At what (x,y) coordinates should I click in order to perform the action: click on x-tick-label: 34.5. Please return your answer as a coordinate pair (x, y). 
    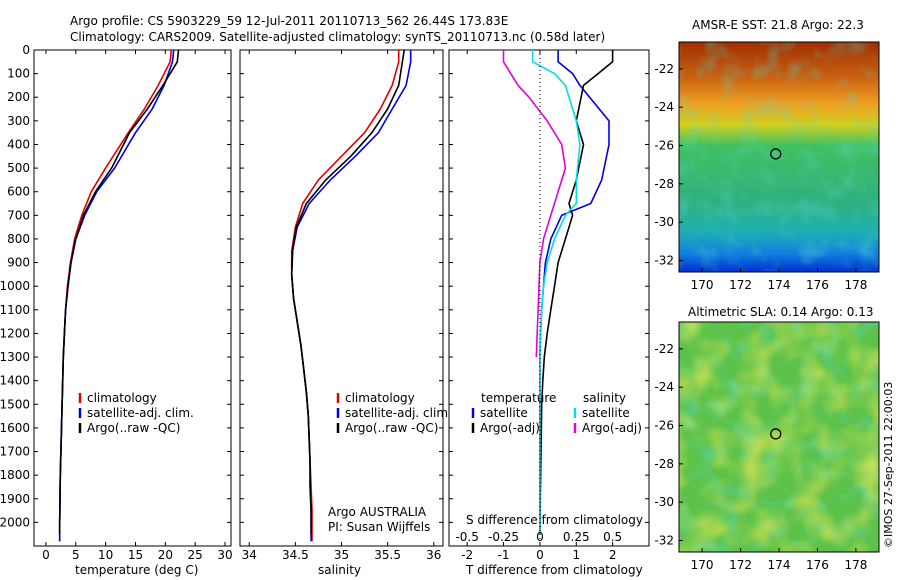
    Looking at the image, I should click on (295, 555).